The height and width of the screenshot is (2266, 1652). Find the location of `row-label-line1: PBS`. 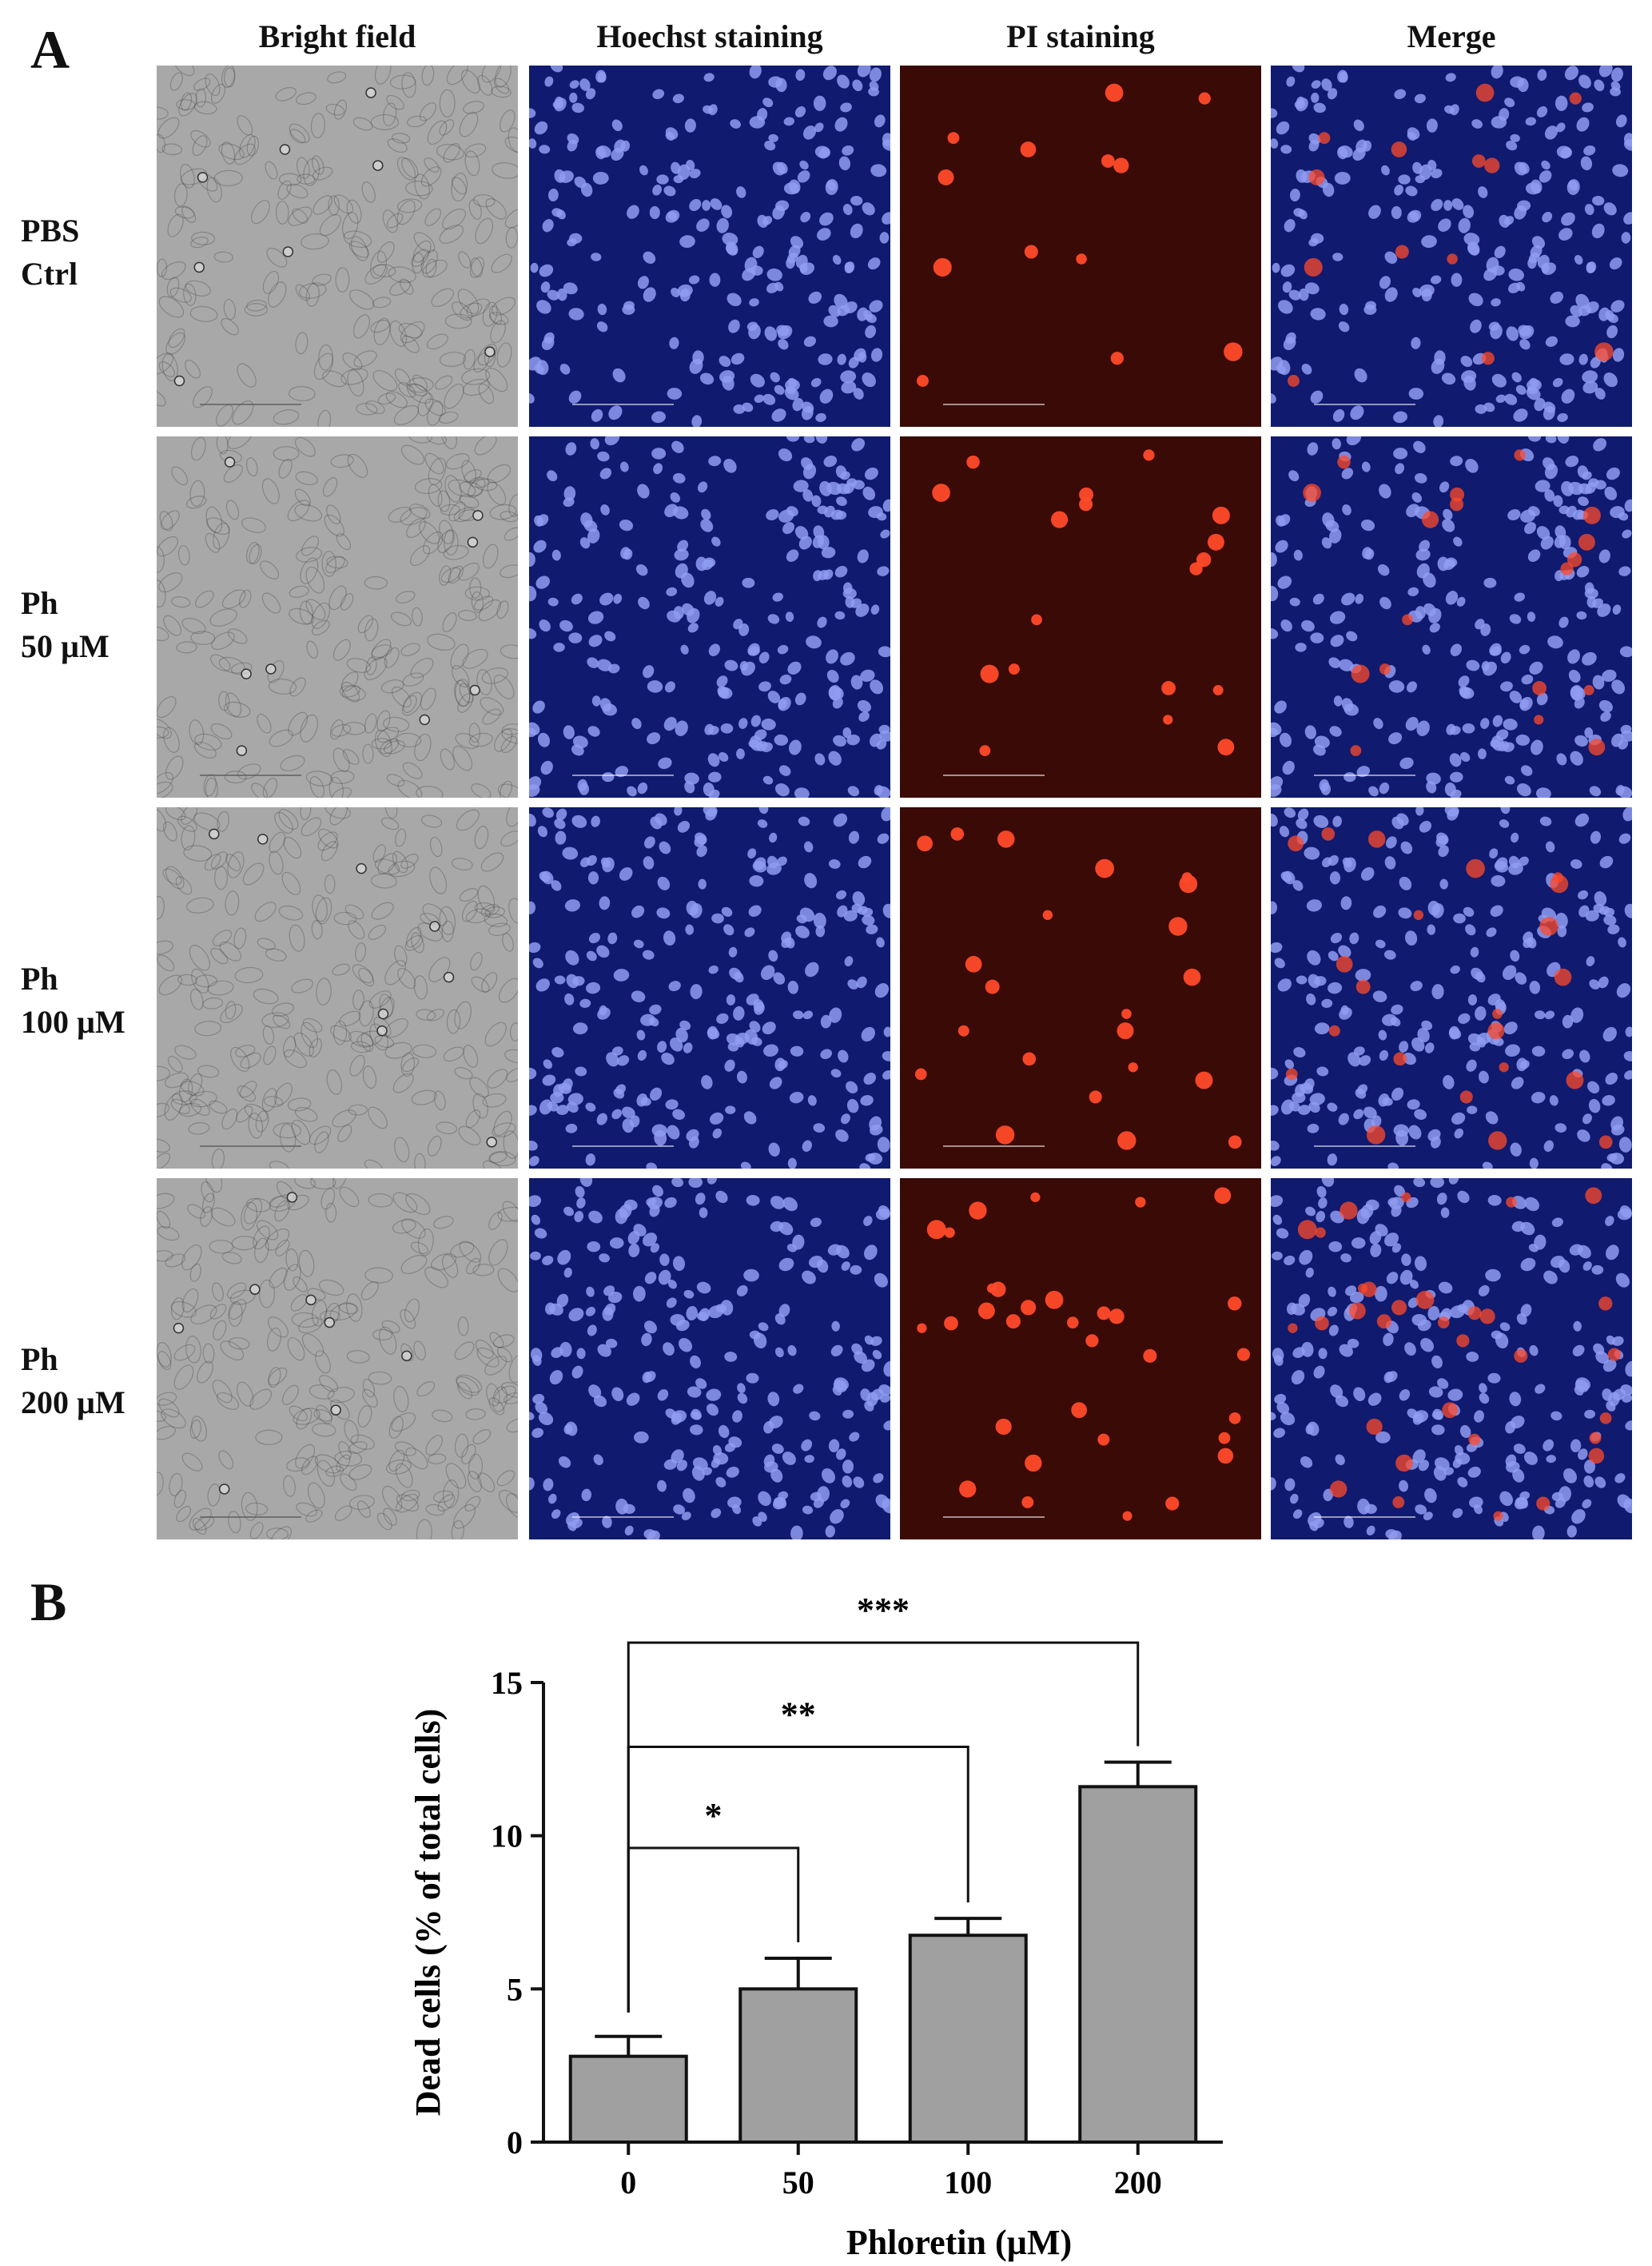

row-label-line1: PBS is located at coordinates (50, 231).